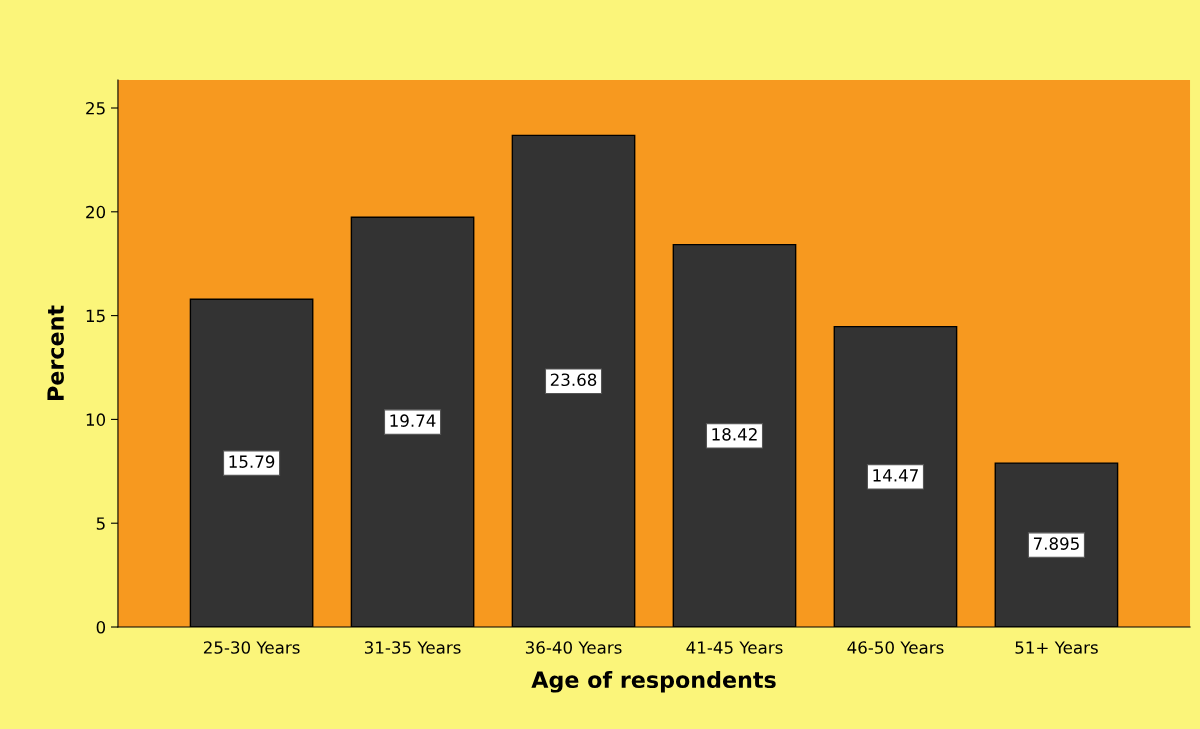 This screenshot has width=1200, height=729. Describe the element at coordinates (895, 475) in the screenshot. I see `data-label: 14.47` at that location.